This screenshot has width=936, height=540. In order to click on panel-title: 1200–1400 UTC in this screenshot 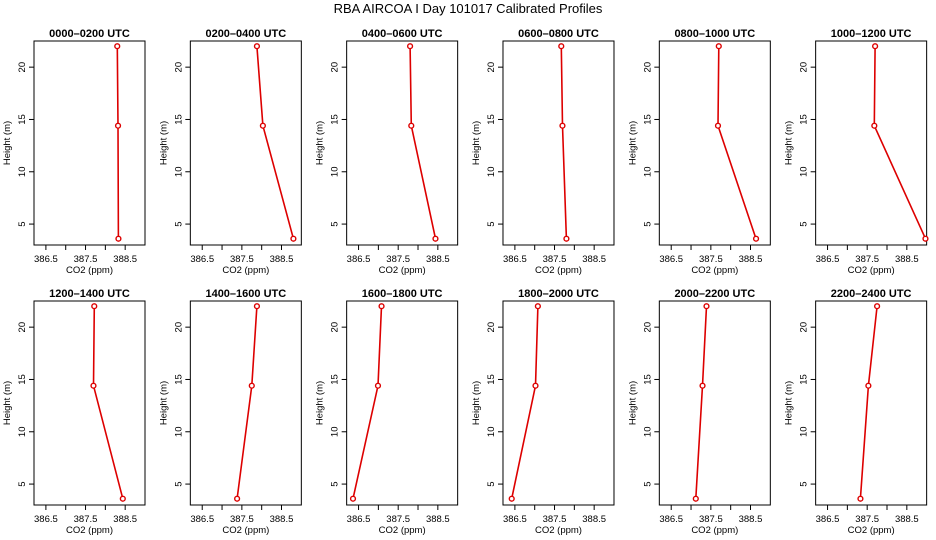, I will do `click(89, 294)`.